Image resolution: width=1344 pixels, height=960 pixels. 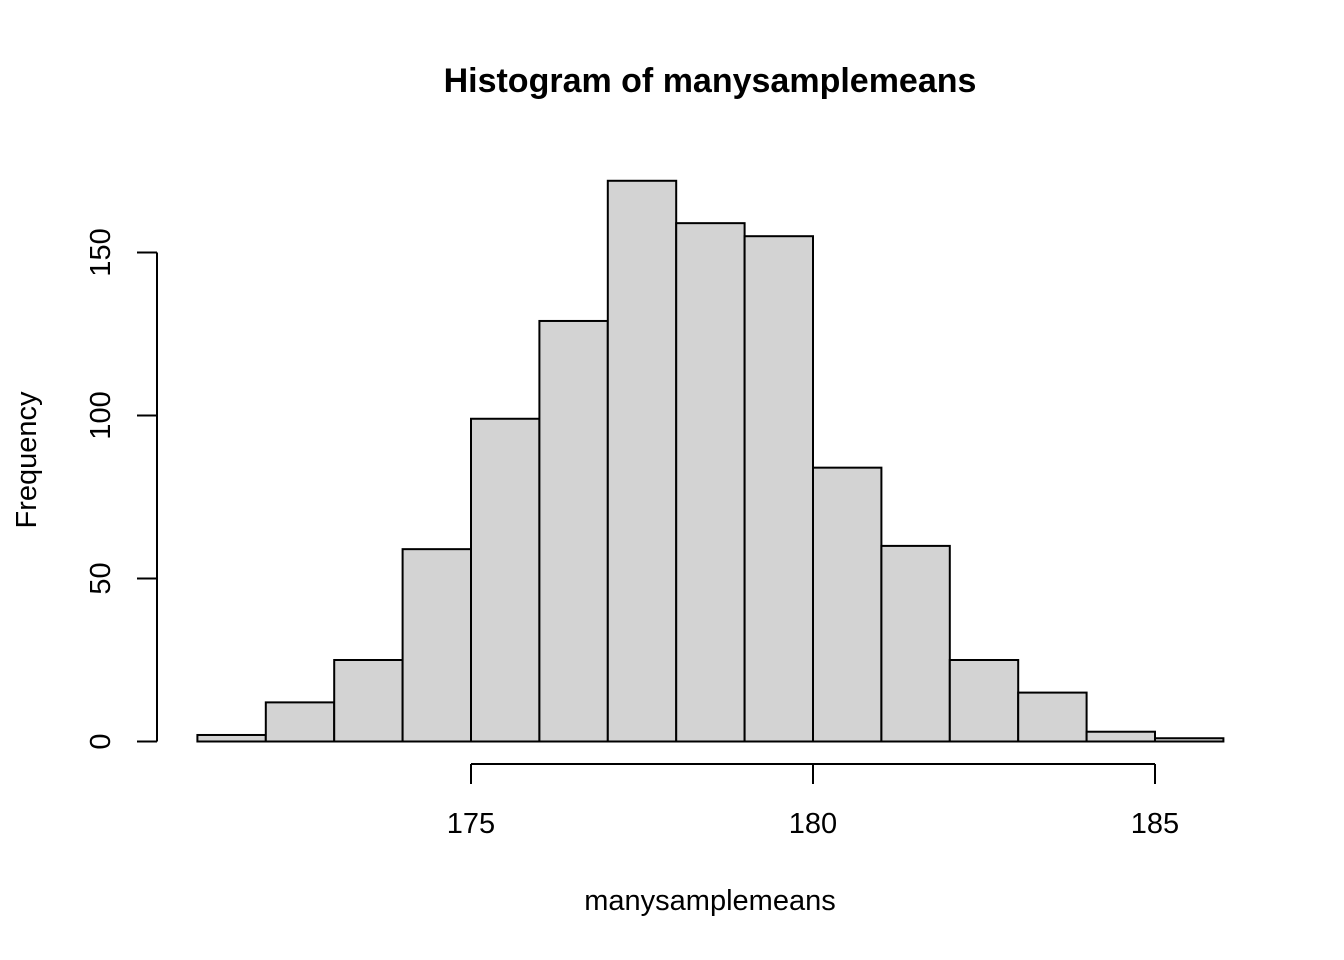 I want to click on y-axis: 0 50 100 150, so click(x=121, y=489).